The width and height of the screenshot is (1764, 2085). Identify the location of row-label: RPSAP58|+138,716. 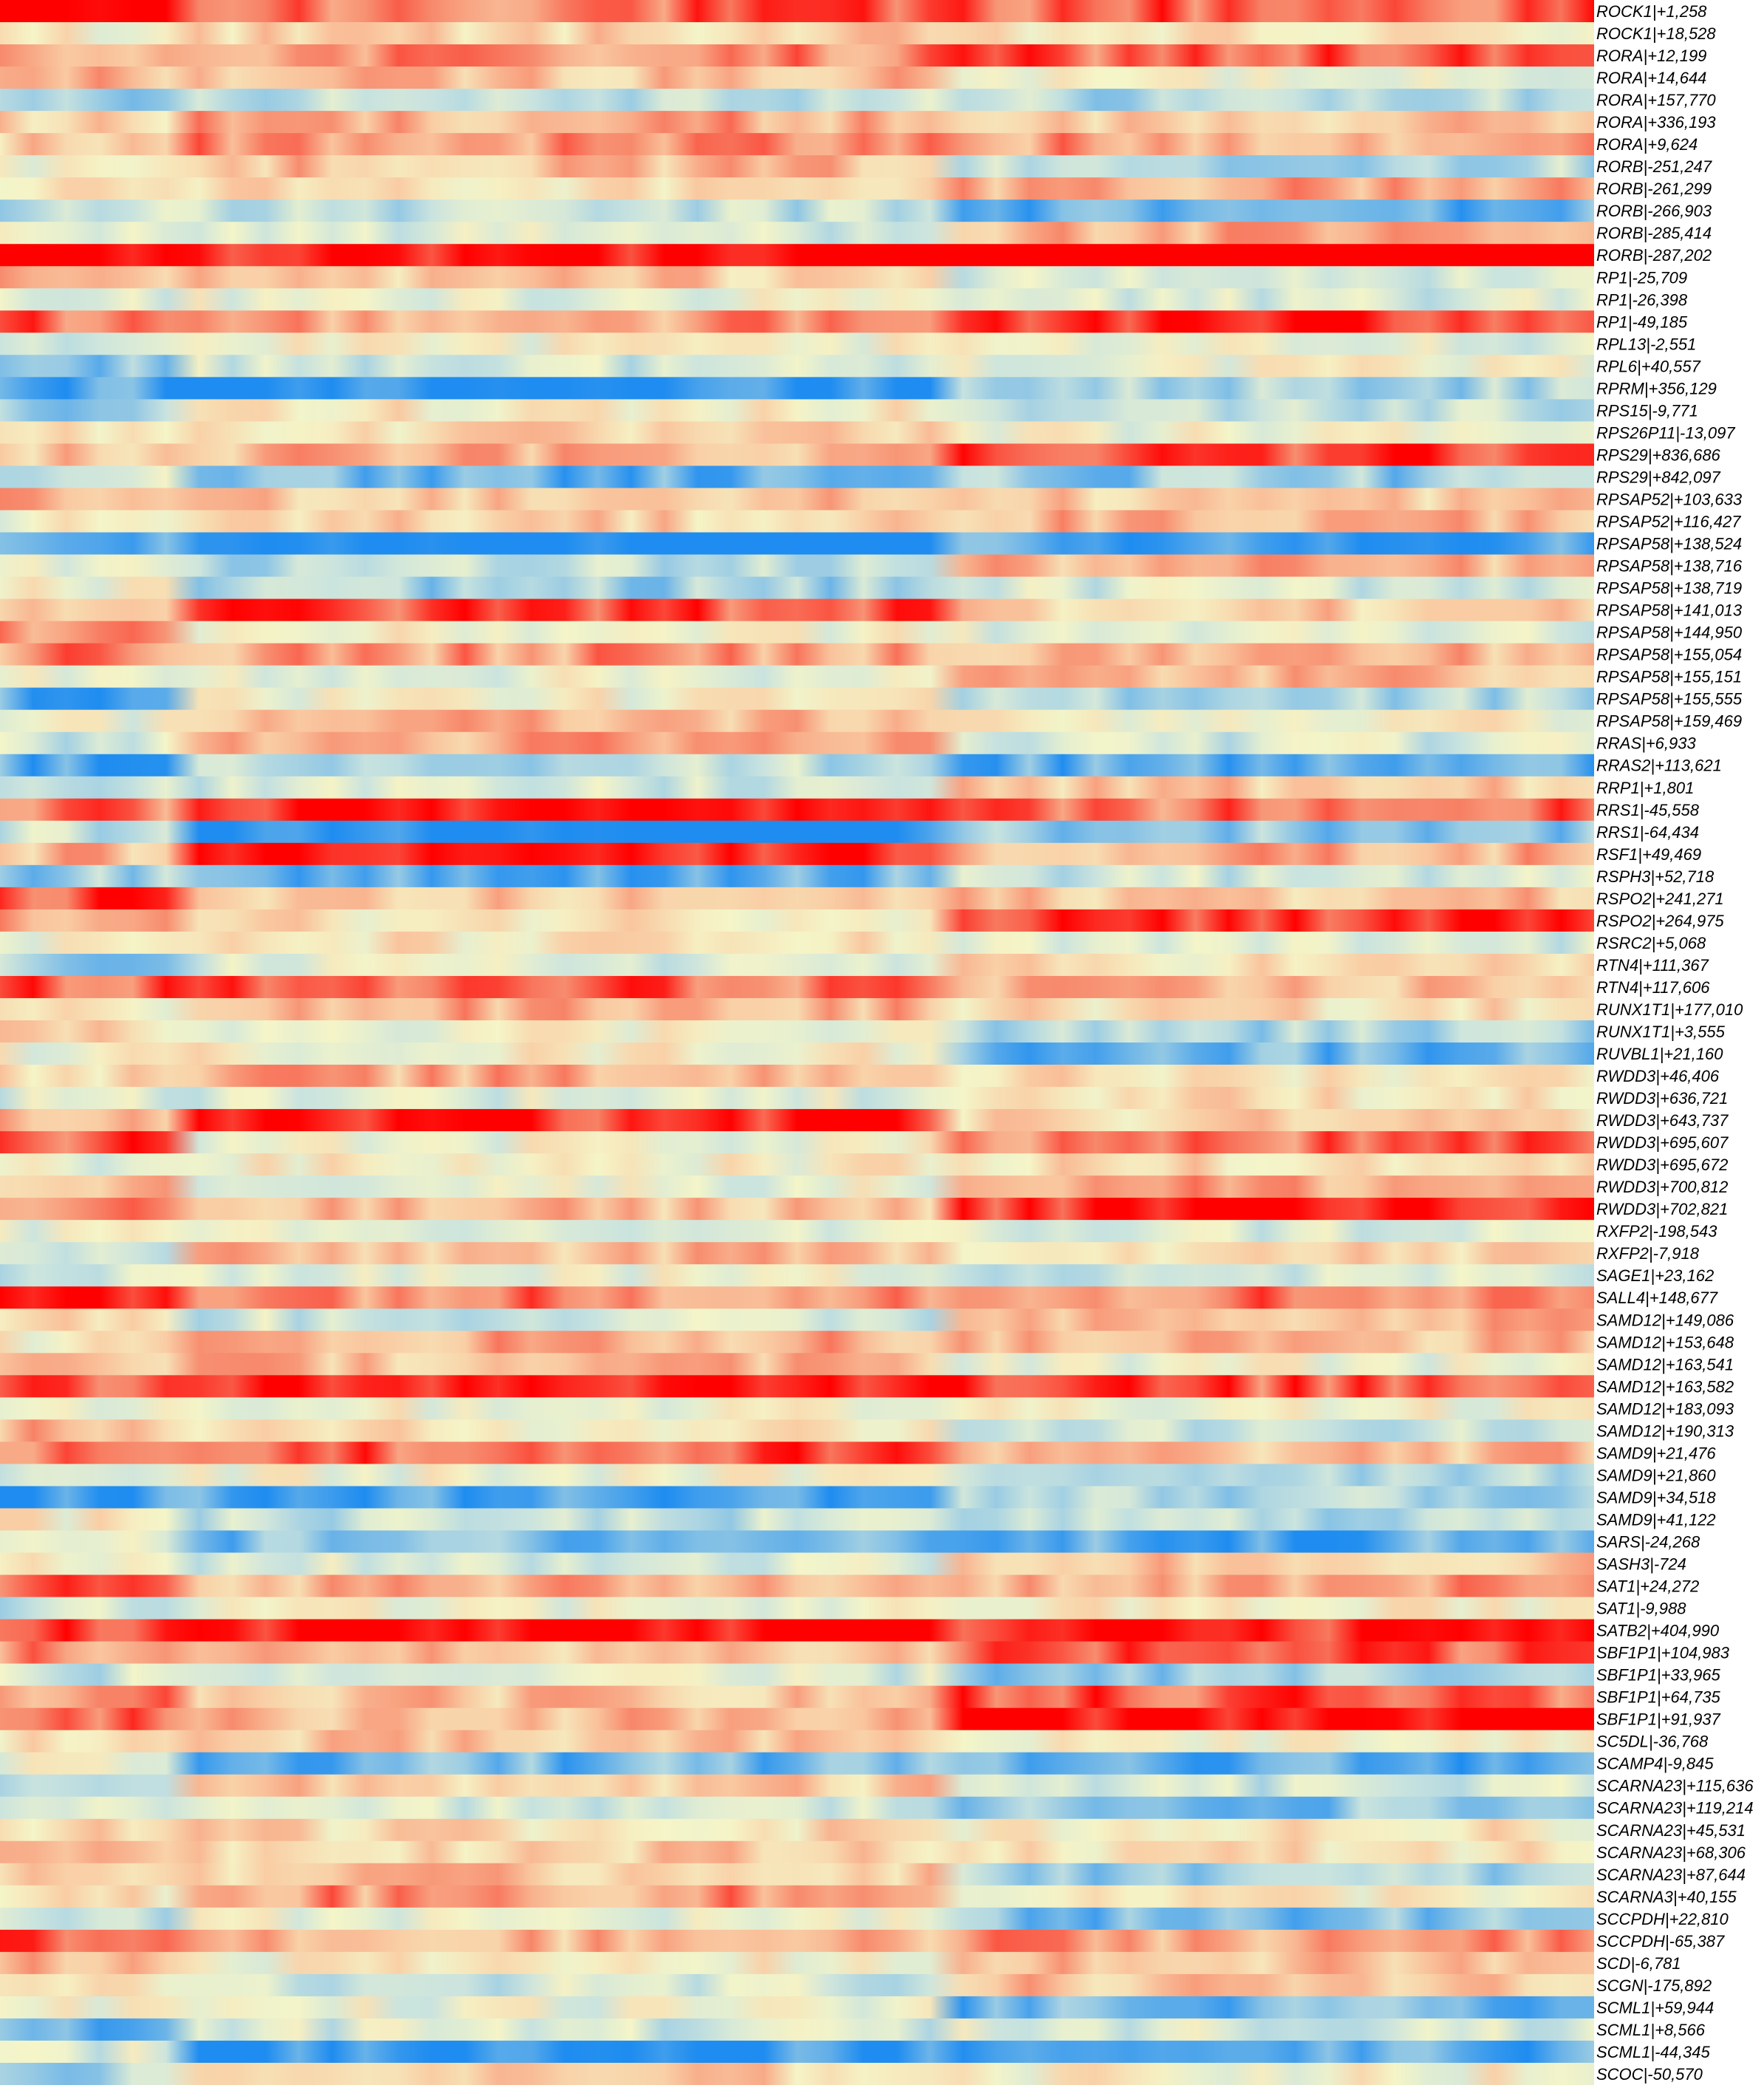
(1669, 566).